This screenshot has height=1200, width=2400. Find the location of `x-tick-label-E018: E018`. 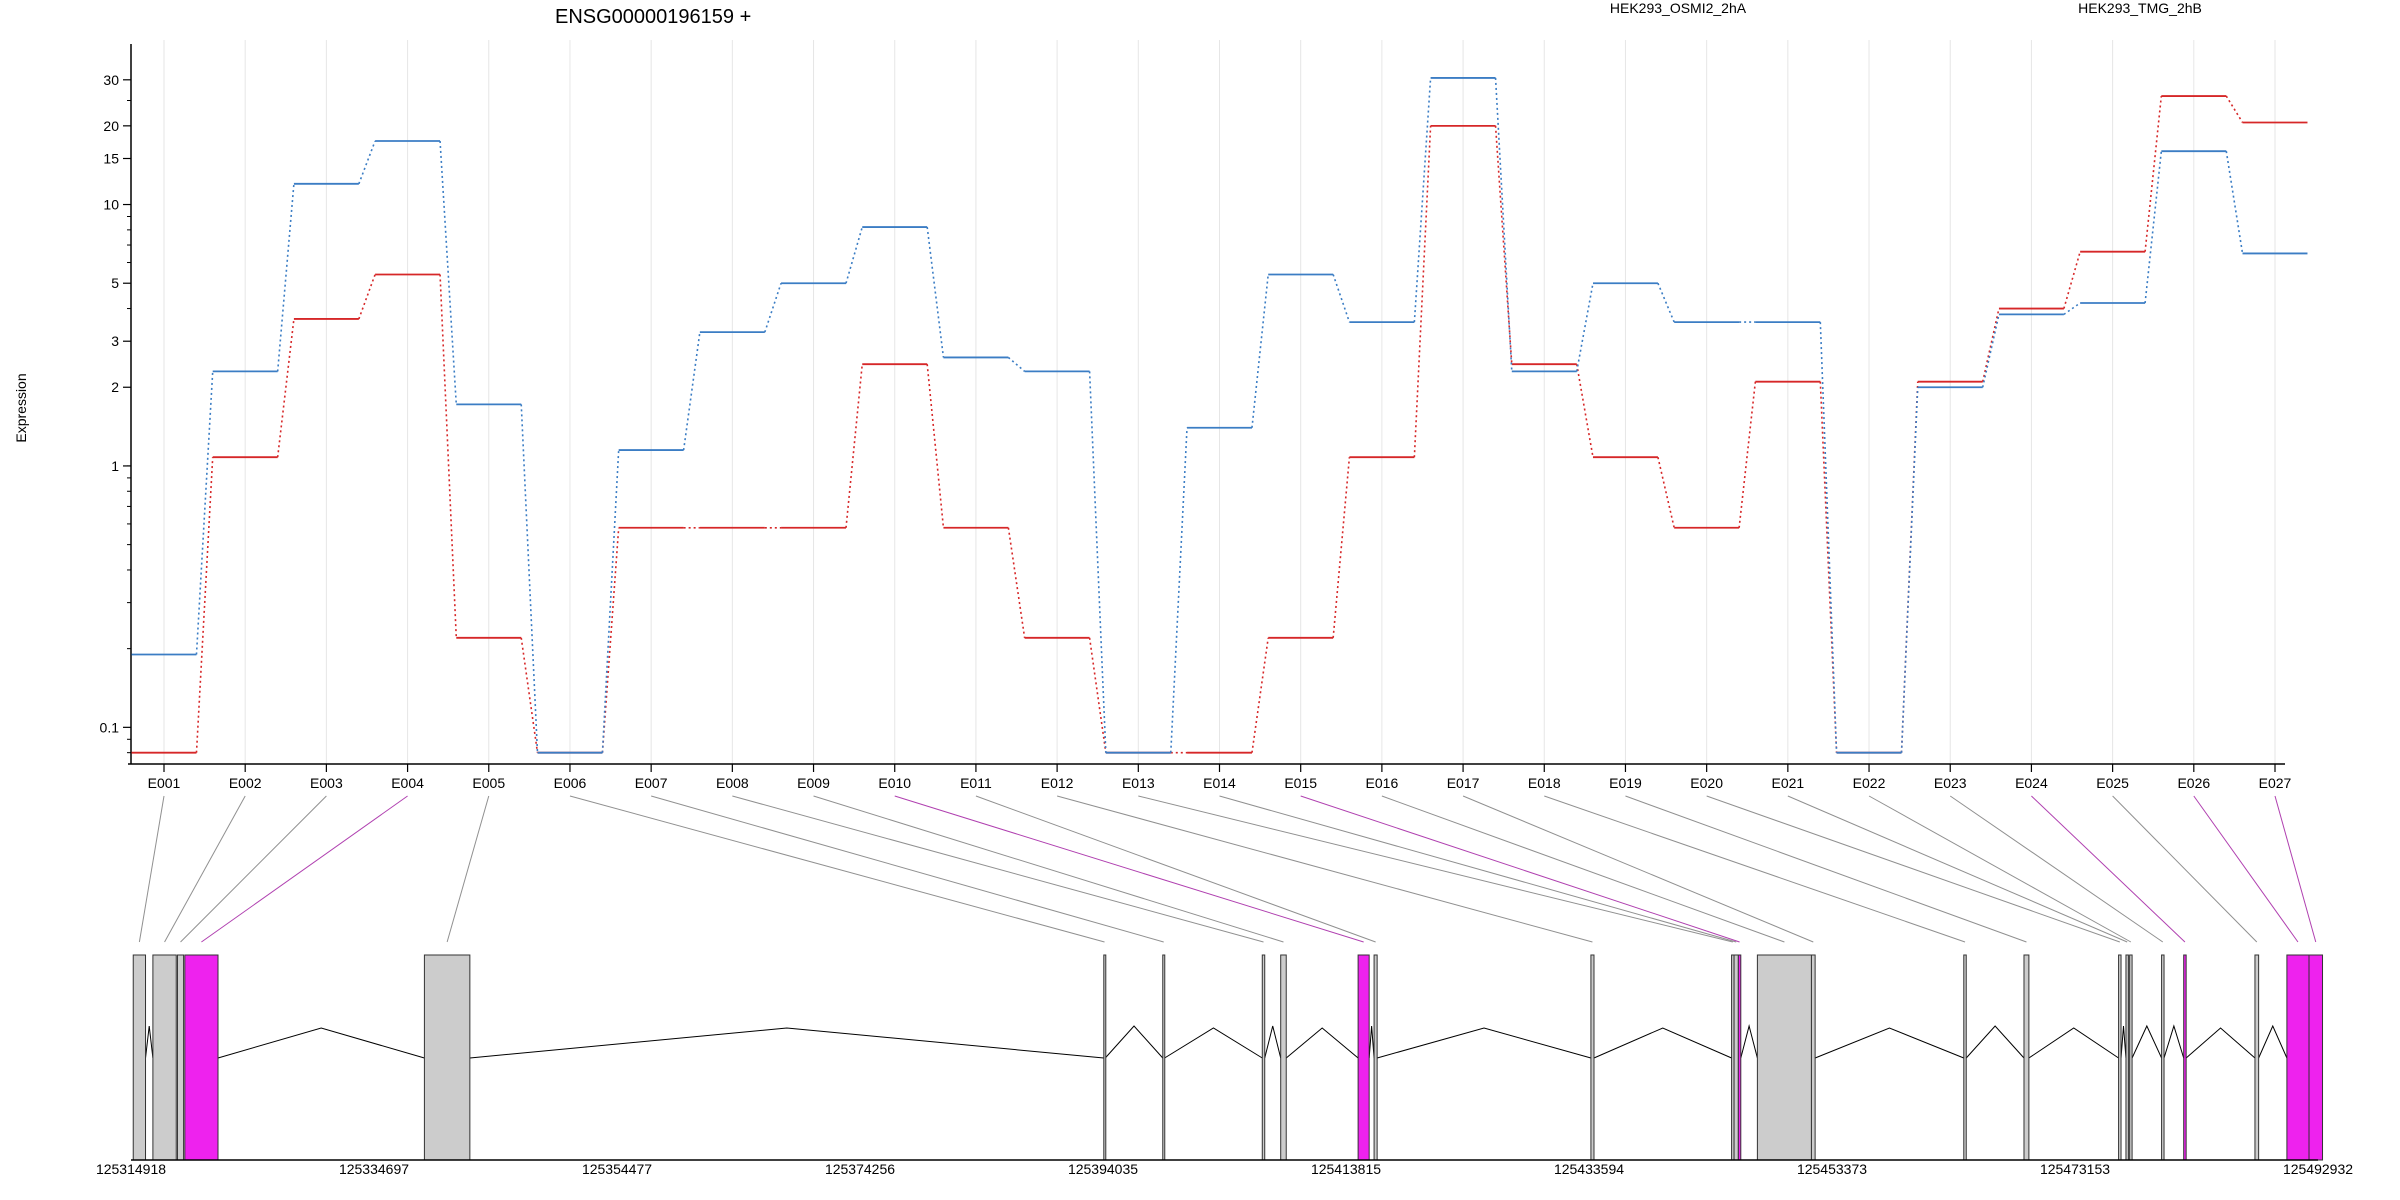

x-tick-label-E018: E018 is located at coordinates (1544, 783).